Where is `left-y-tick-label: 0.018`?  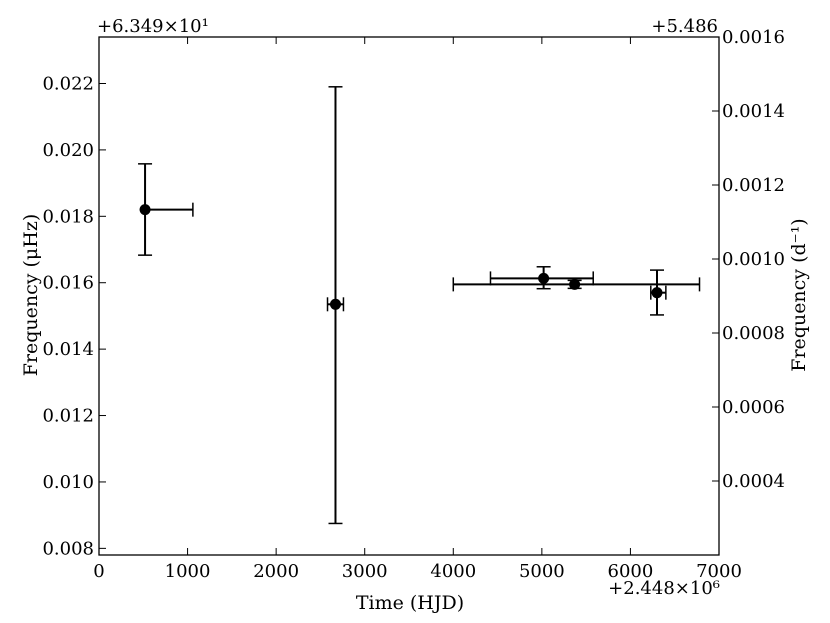 left-y-tick-label: 0.018 is located at coordinates (68, 216).